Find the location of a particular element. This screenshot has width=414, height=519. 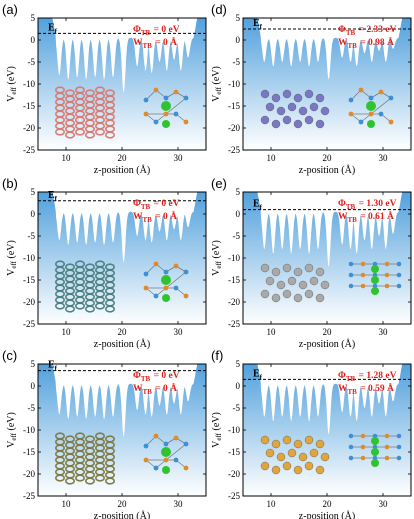

phi-tb-label: ΦTB = 0 eV is located at coordinates (156, 377).